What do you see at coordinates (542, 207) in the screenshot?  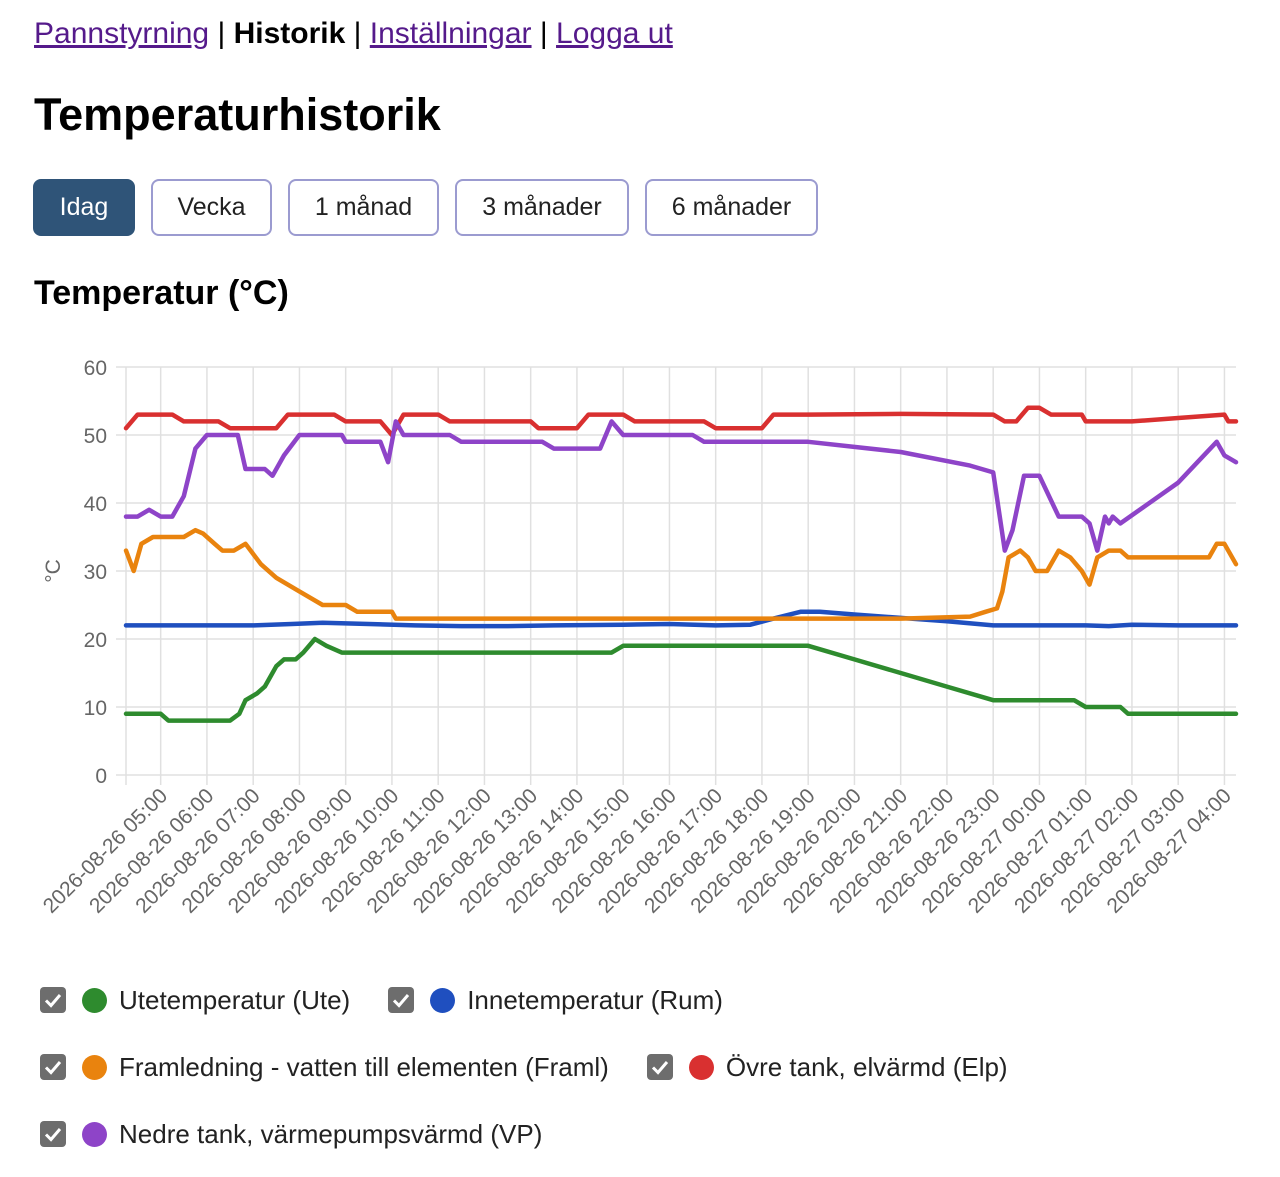 I see `range-button-3-manader: 3 månader` at bounding box center [542, 207].